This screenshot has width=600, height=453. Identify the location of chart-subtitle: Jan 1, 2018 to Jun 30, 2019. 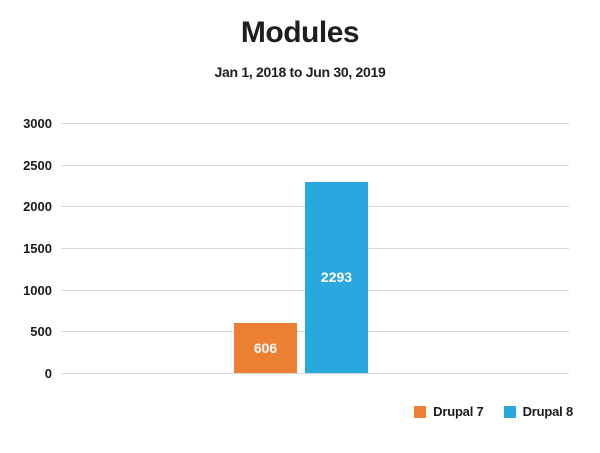
(300, 72).